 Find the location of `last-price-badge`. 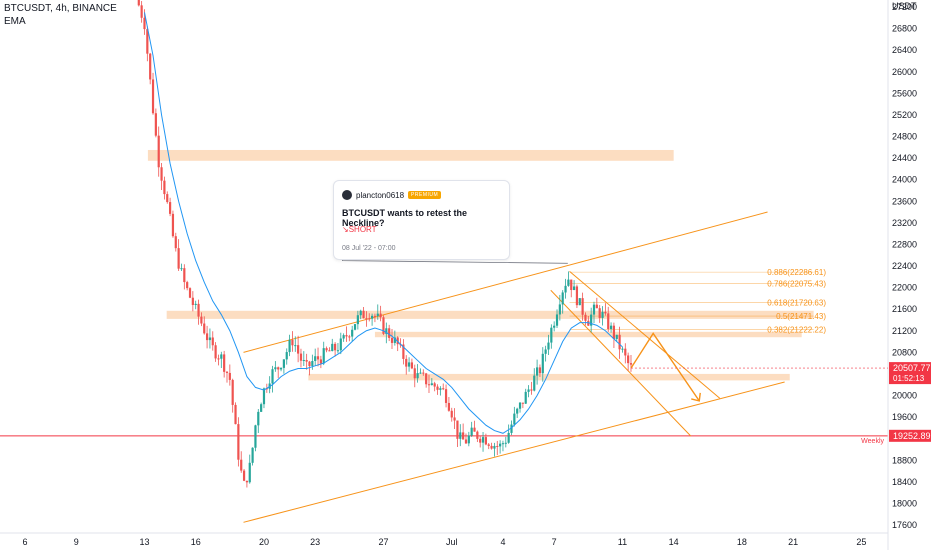

last-price-badge is located at coordinates (910, 373).